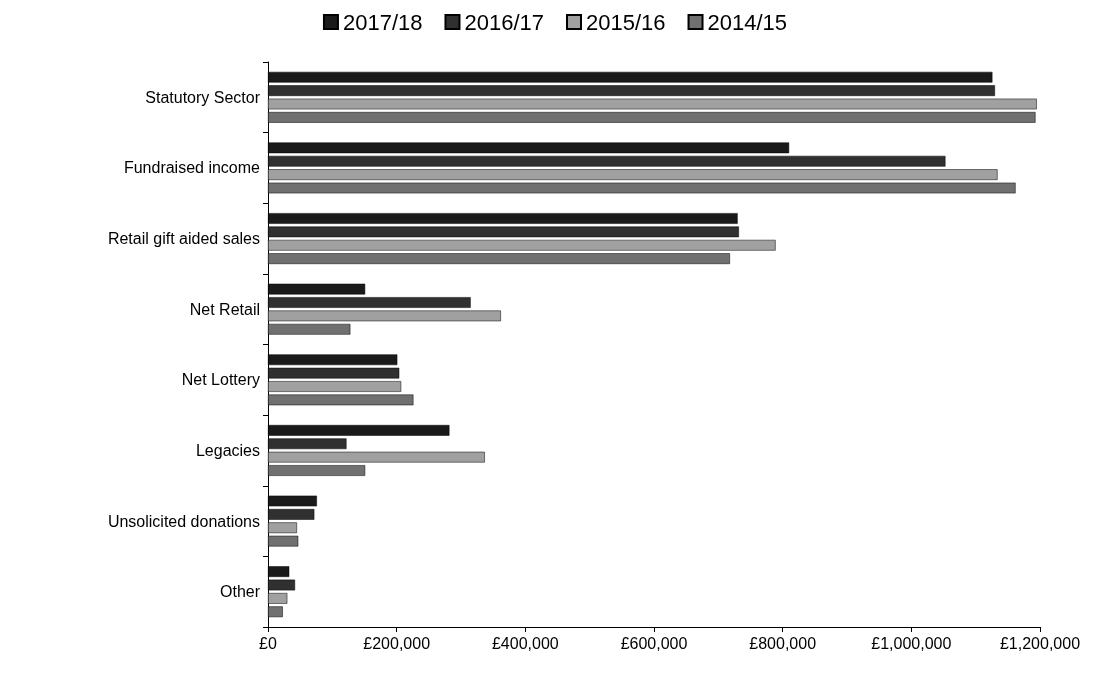  Describe the element at coordinates (783, 643) in the screenshot. I see `x-tick-label: £800,000` at that location.